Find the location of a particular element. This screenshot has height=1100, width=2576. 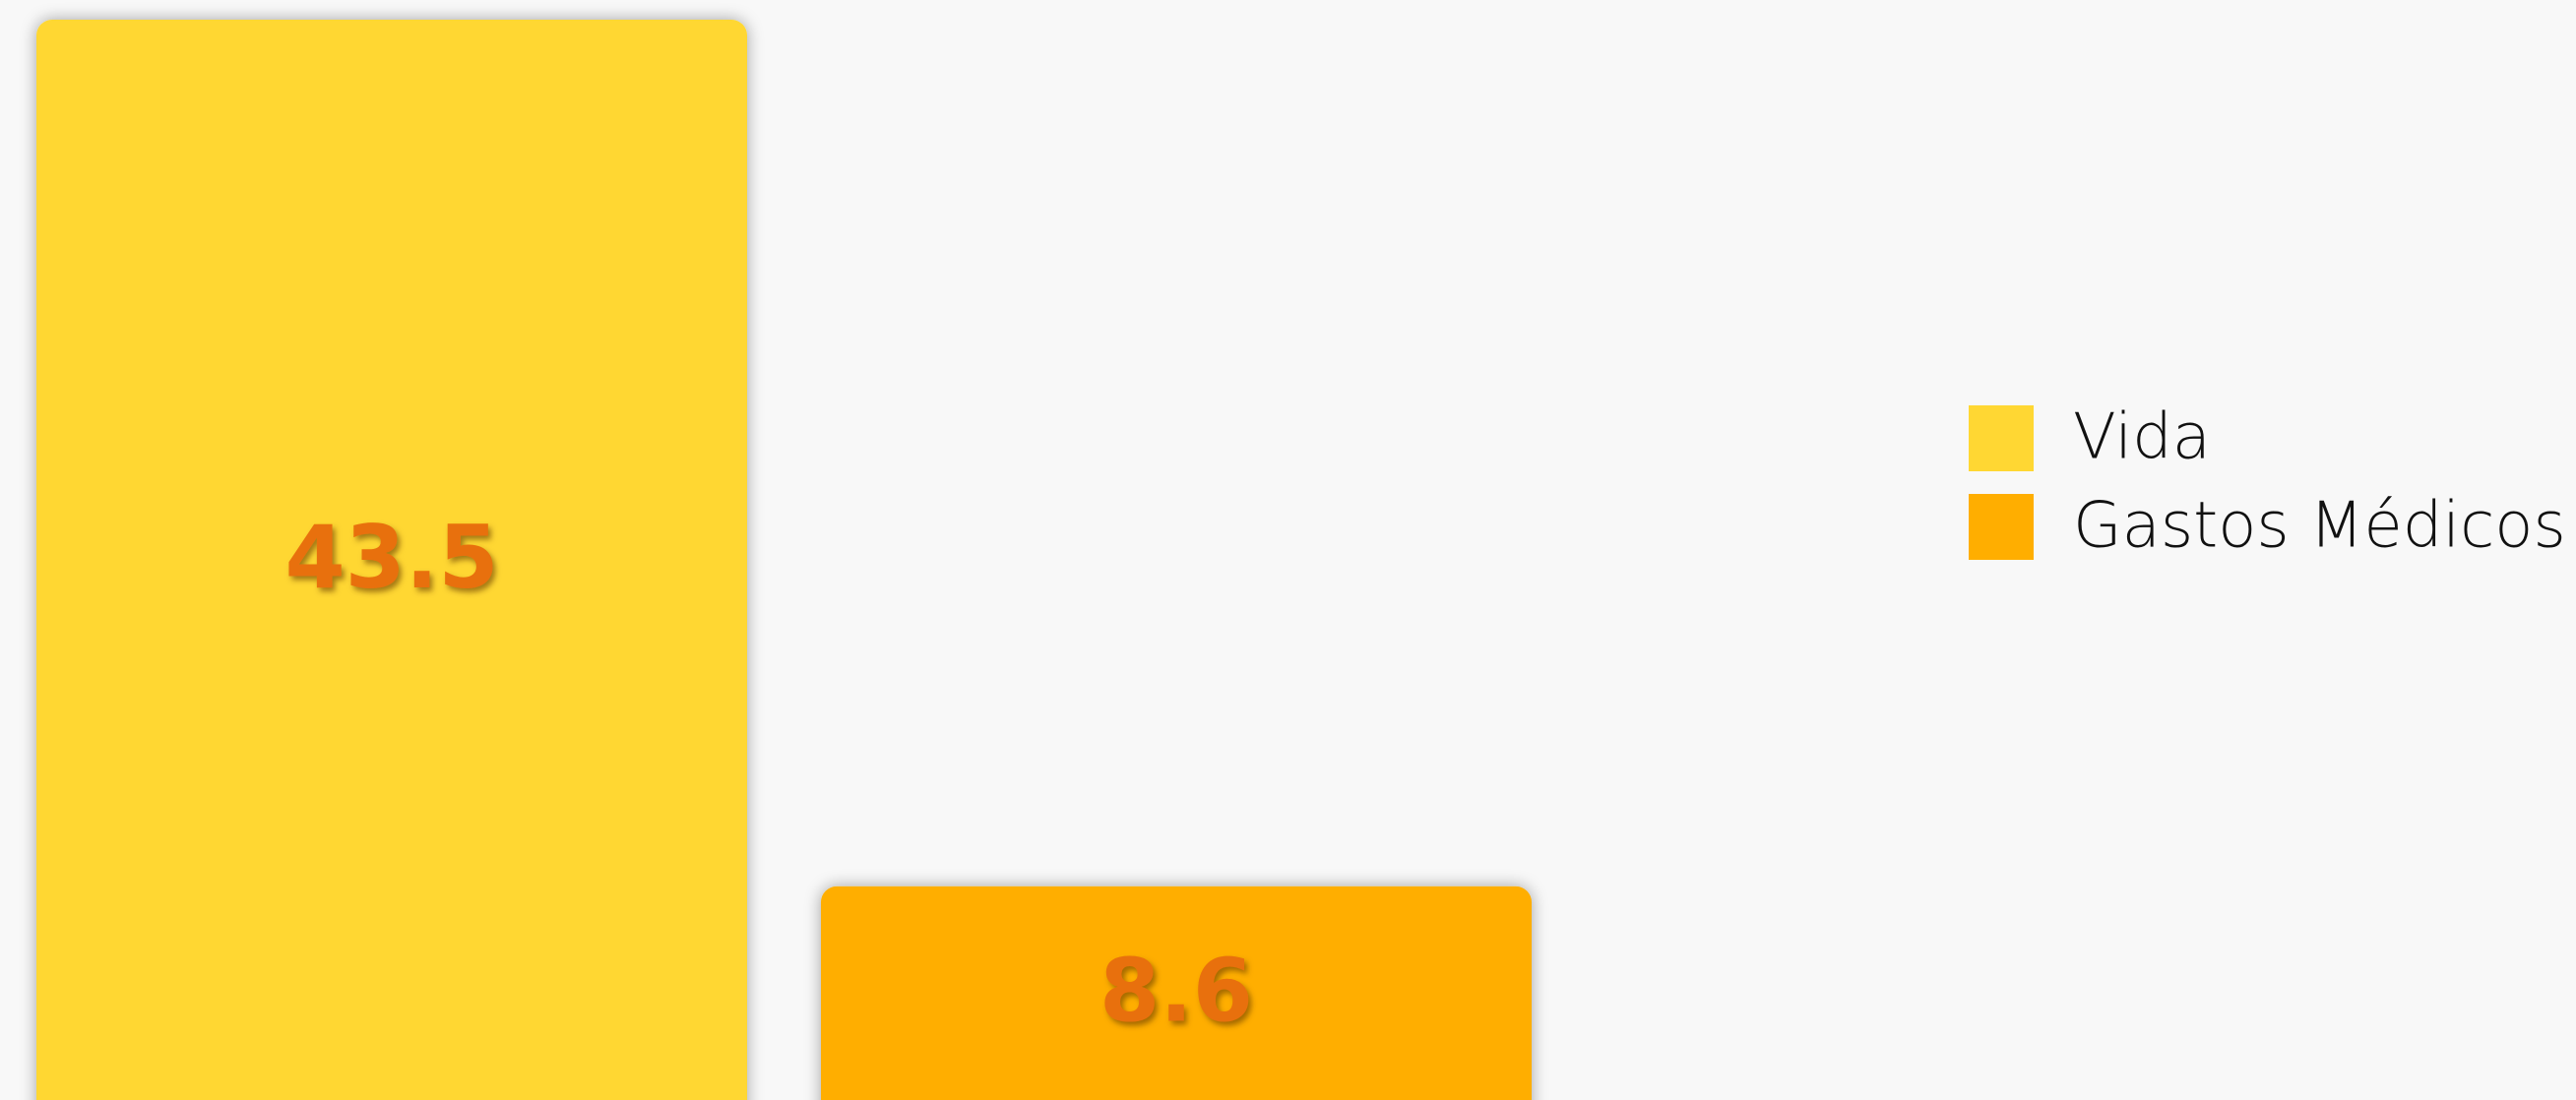

legend-label: Vida is located at coordinates (2142, 437).